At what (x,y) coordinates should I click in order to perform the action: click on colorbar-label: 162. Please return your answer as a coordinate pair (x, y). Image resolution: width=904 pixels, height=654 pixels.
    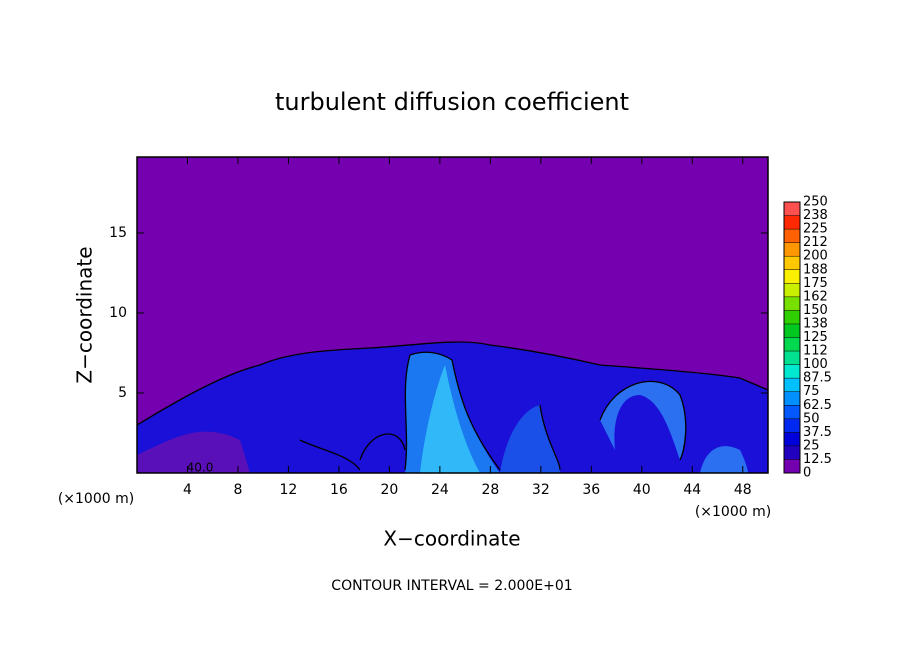
    Looking at the image, I should click on (815, 296).